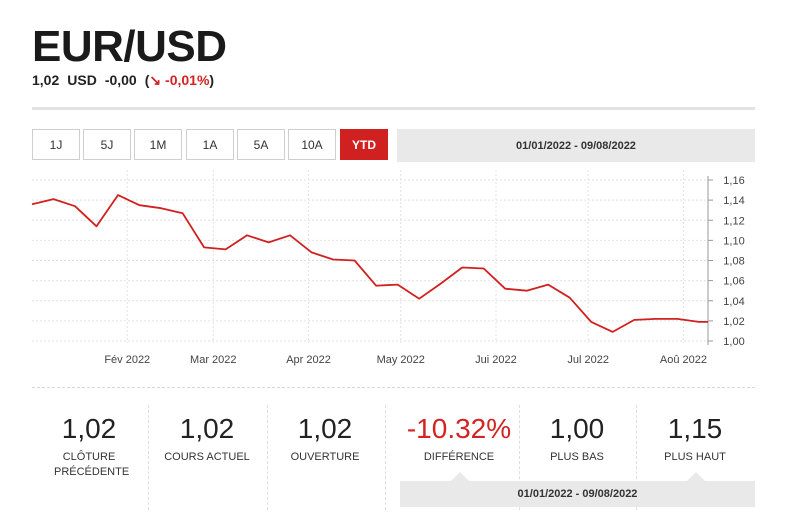 The width and height of the screenshot is (788, 518). What do you see at coordinates (733, 262) in the screenshot?
I see `y-tick-label: 1,08` at bounding box center [733, 262].